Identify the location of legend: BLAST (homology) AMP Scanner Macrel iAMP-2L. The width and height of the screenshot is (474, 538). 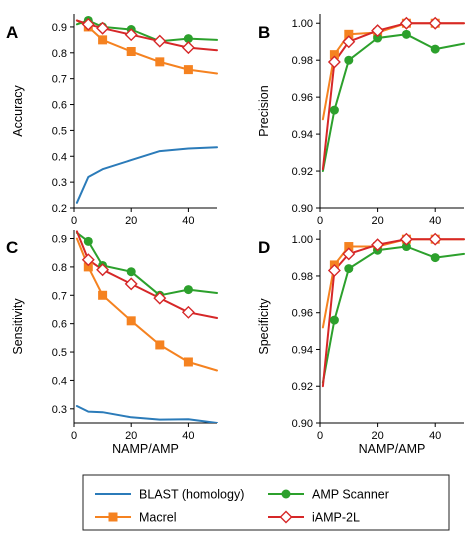
(266, 502).